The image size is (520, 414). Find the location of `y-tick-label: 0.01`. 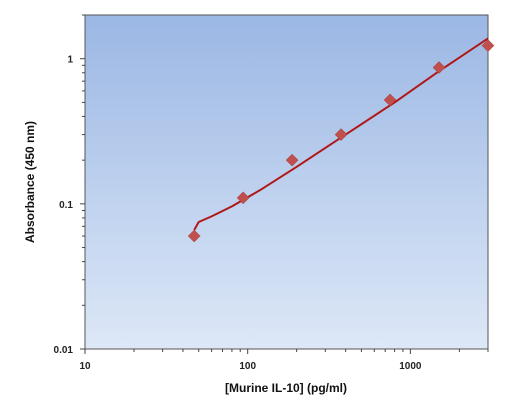

y-tick-label: 0.01 is located at coordinates (64, 350).